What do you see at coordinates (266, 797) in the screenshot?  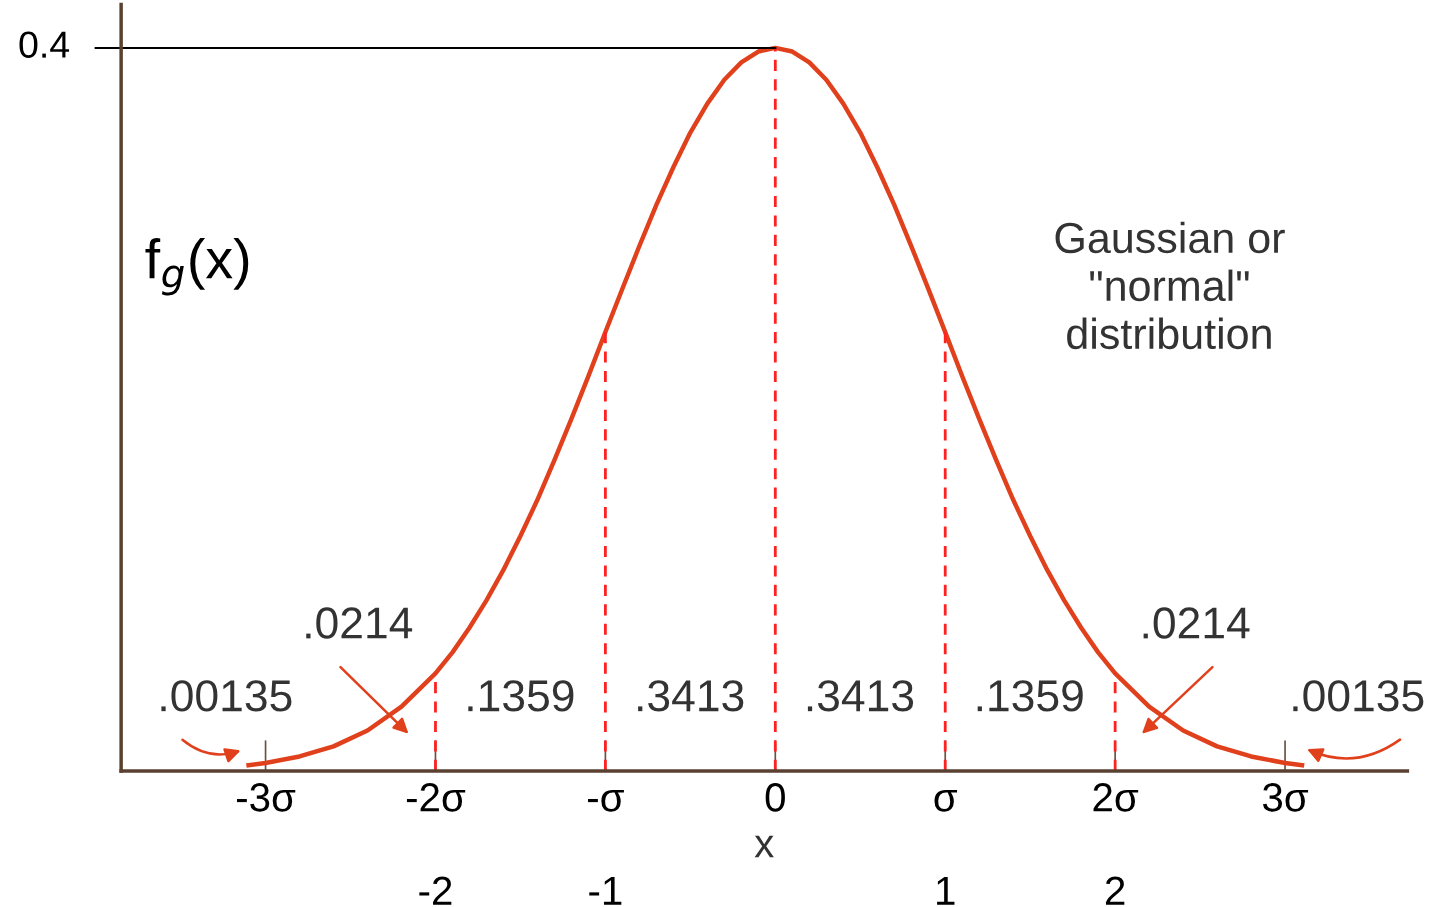 I see `x-tick-label: -3σ` at bounding box center [266, 797].